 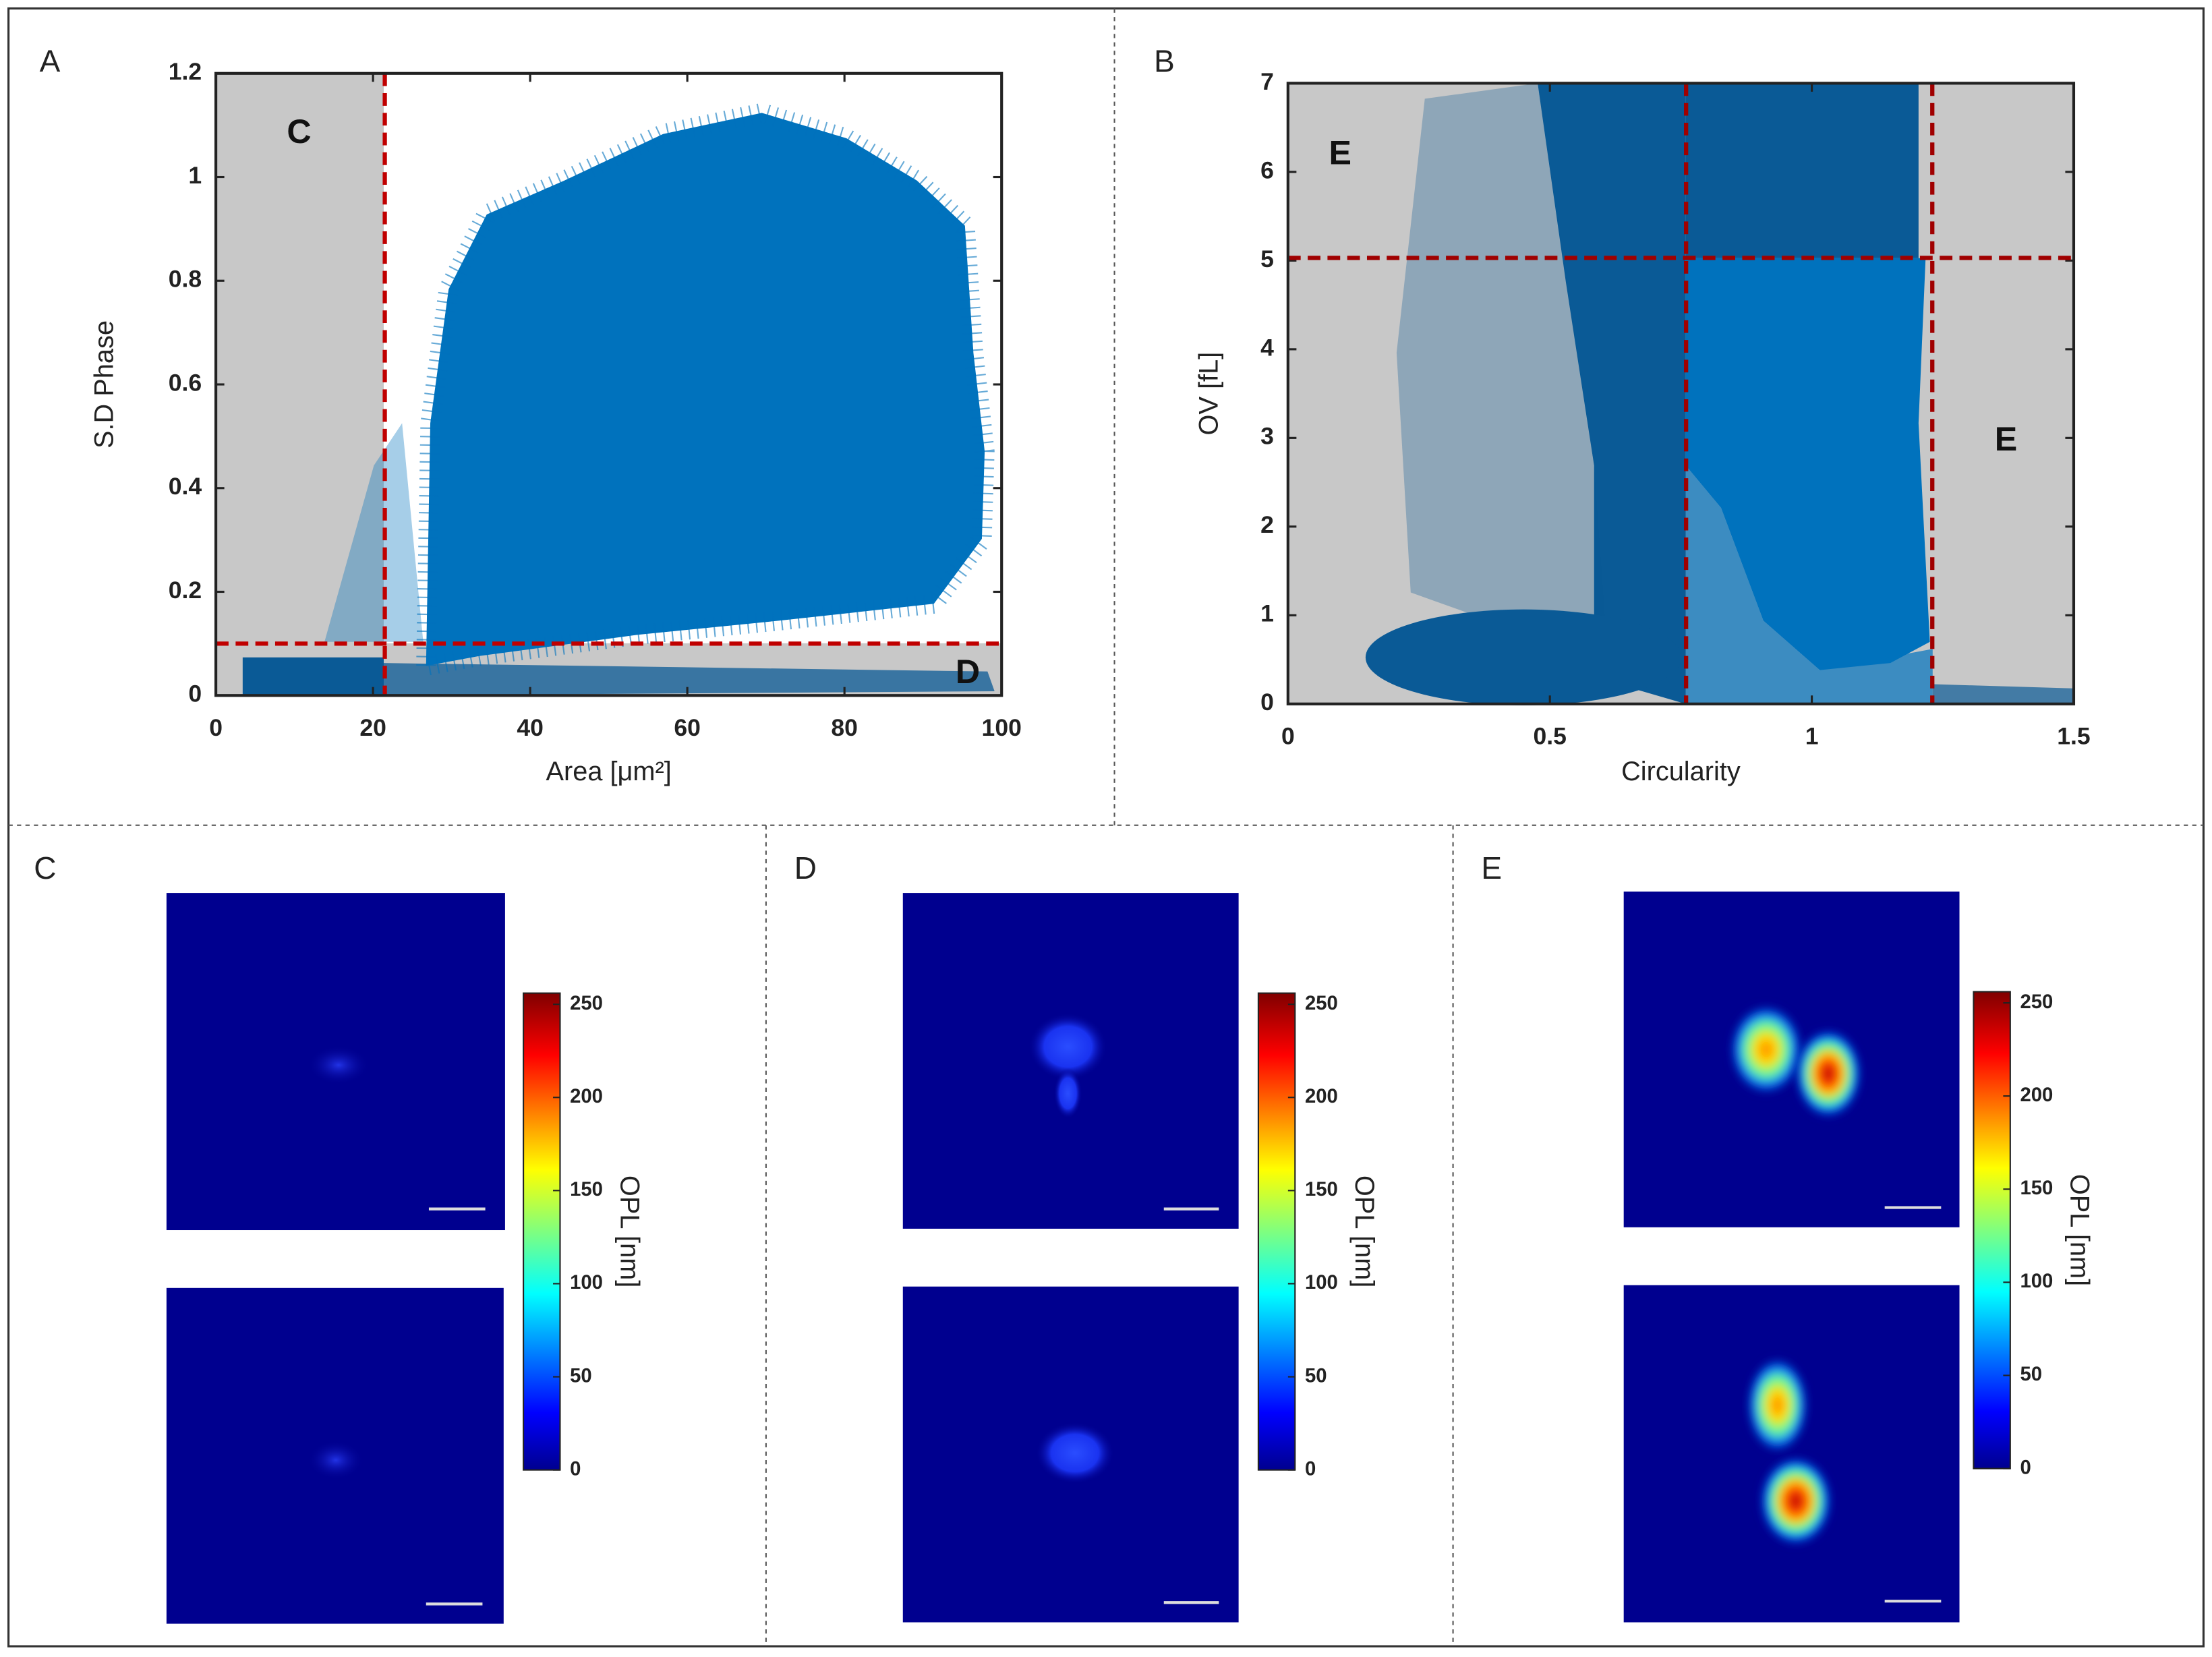 I want to click on x-tick-label: 1, so click(x=1812, y=735).